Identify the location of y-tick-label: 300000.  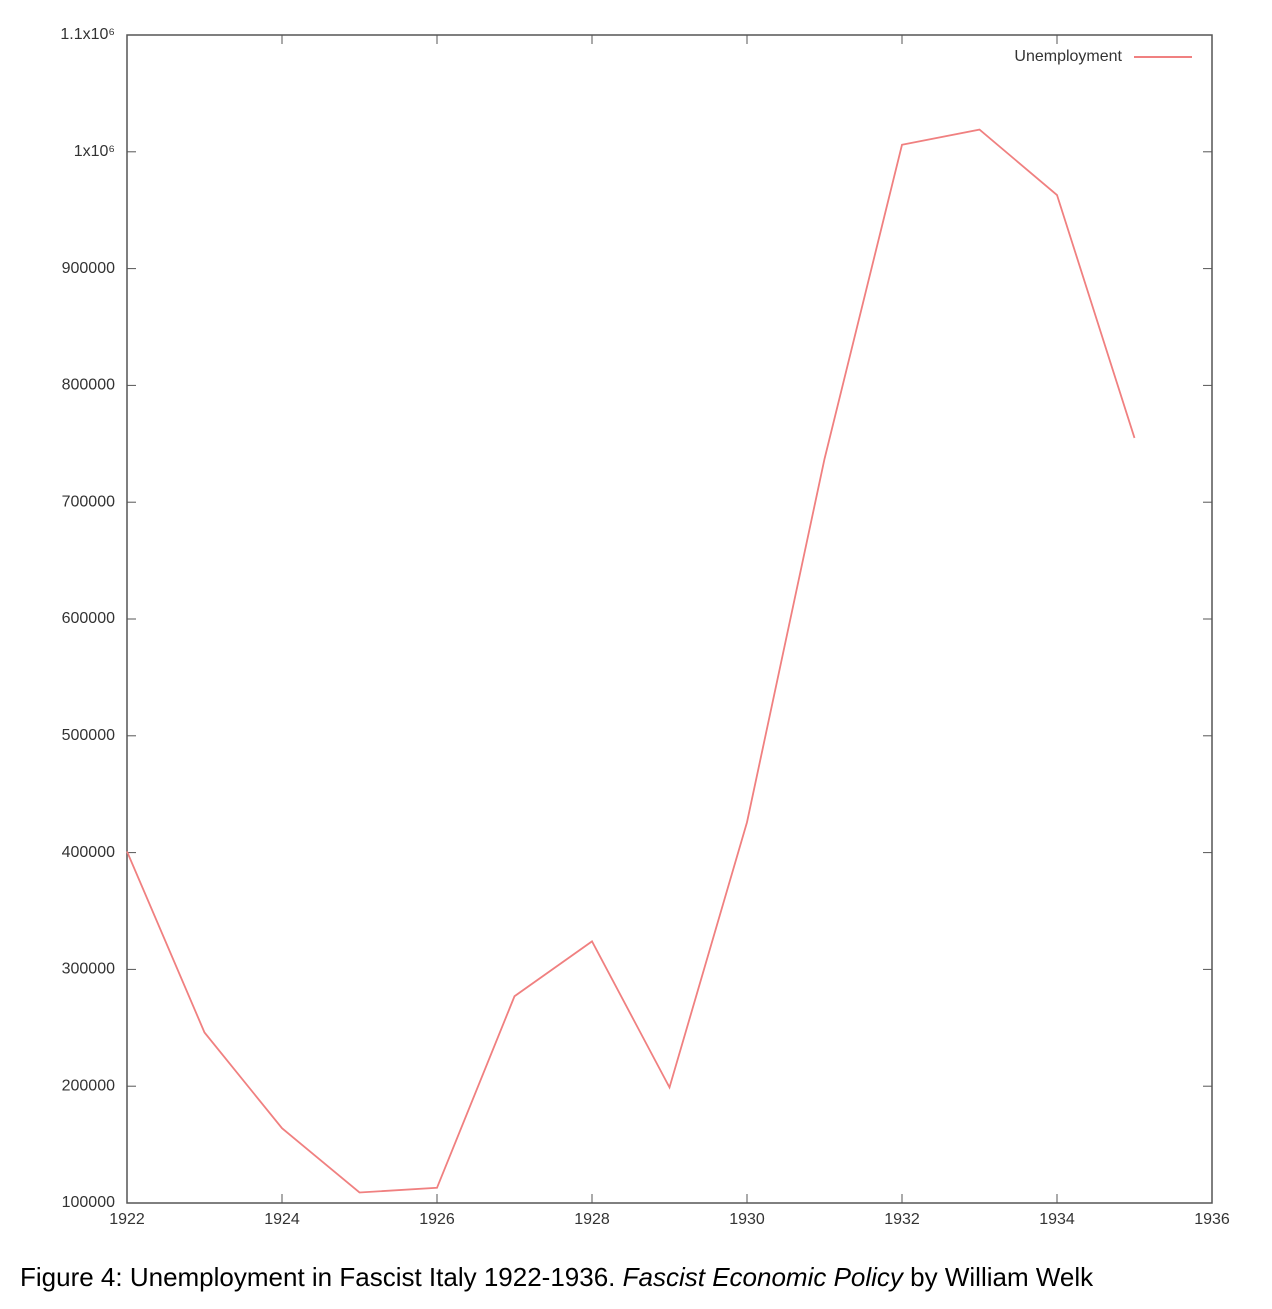
(88, 969).